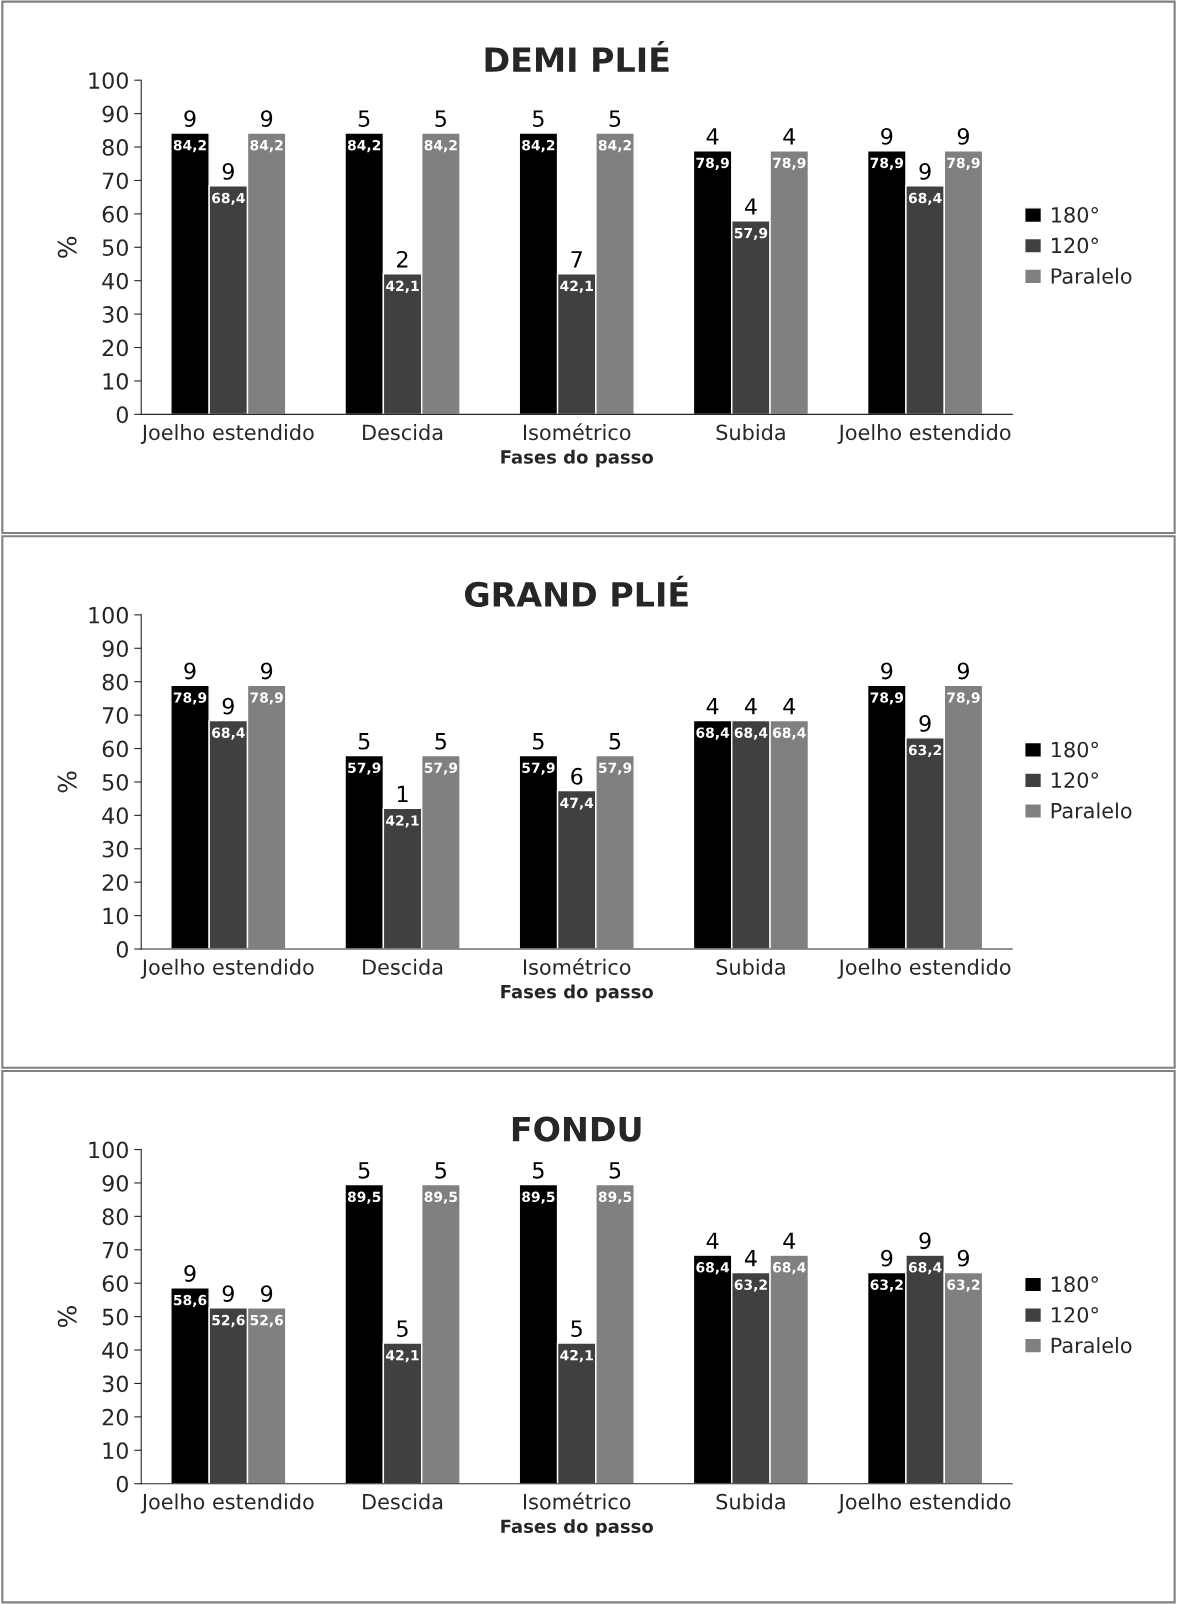 This screenshot has width=1177, height=1604. What do you see at coordinates (402, 794) in the screenshot?
I see `annotation: 1` at bounding box center [402, 794].